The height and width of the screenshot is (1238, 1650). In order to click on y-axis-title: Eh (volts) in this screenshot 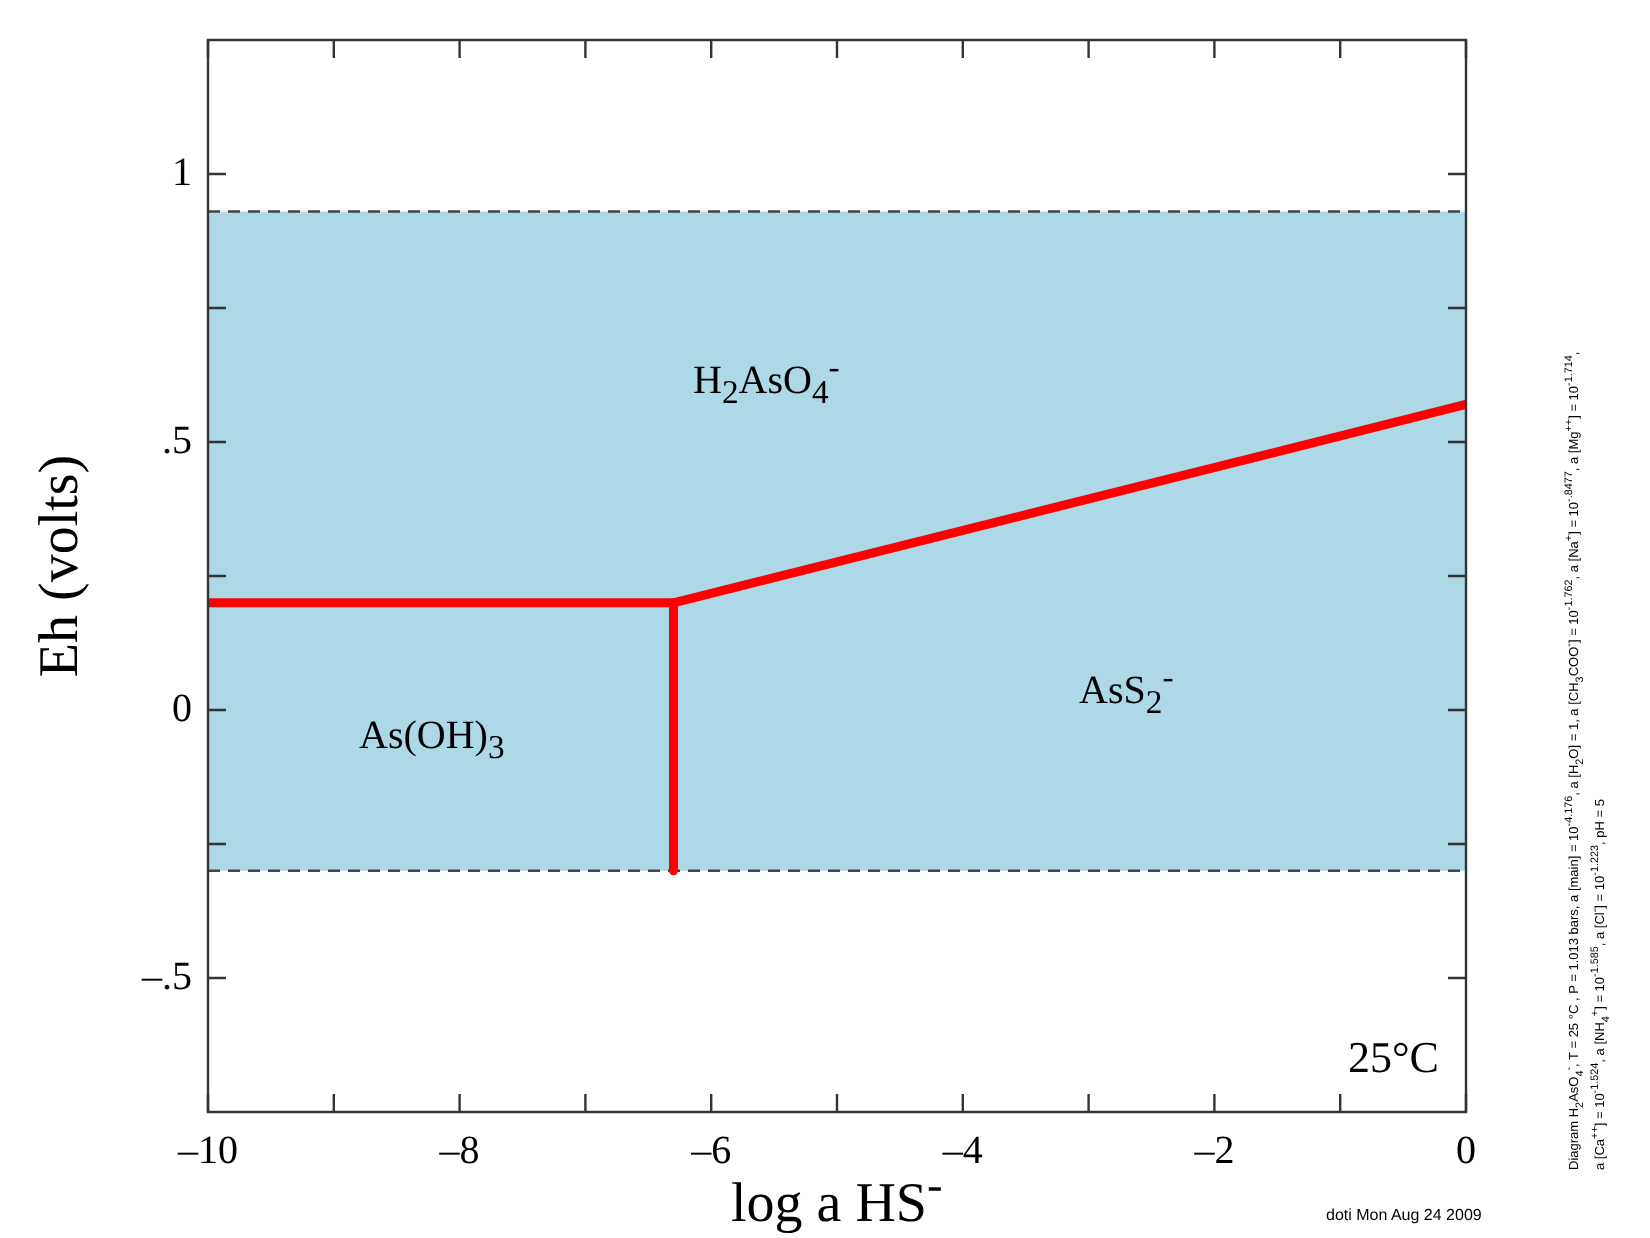, I will do `click(60, 566)`.